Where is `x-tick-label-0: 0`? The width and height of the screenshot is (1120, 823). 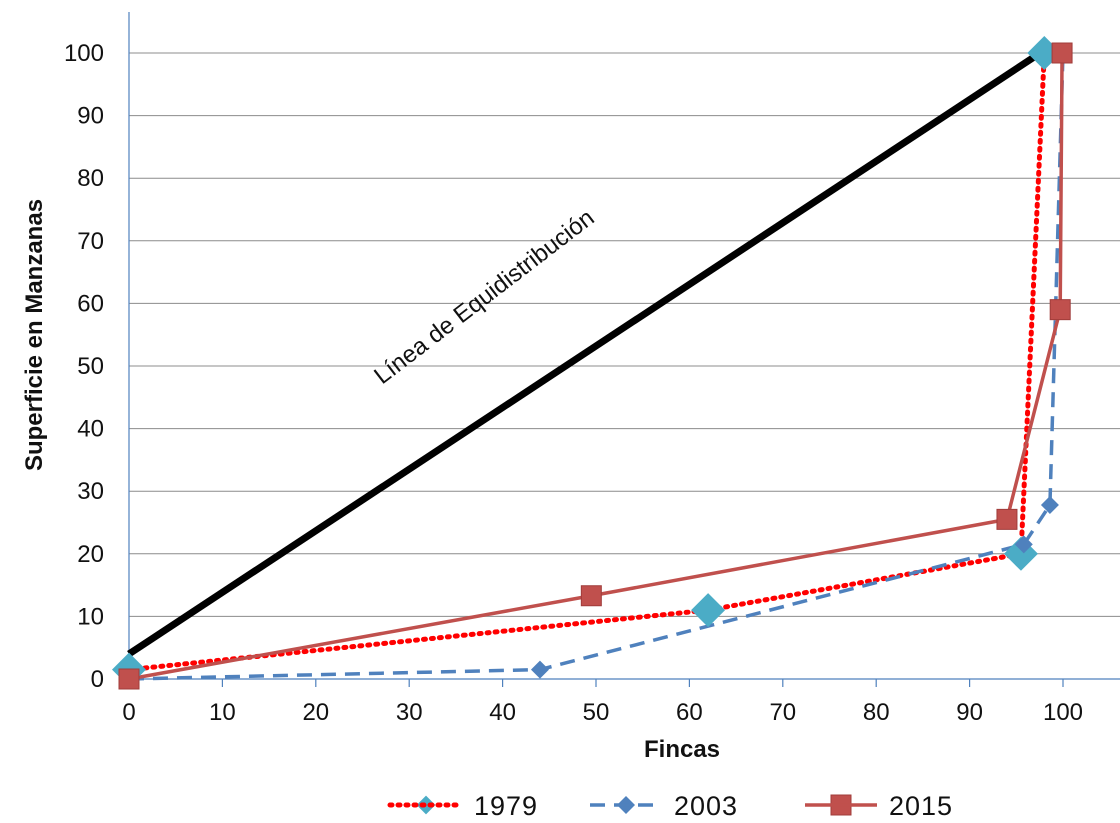
x-tick-label-0: 0 is located at coordinates (128, 712).